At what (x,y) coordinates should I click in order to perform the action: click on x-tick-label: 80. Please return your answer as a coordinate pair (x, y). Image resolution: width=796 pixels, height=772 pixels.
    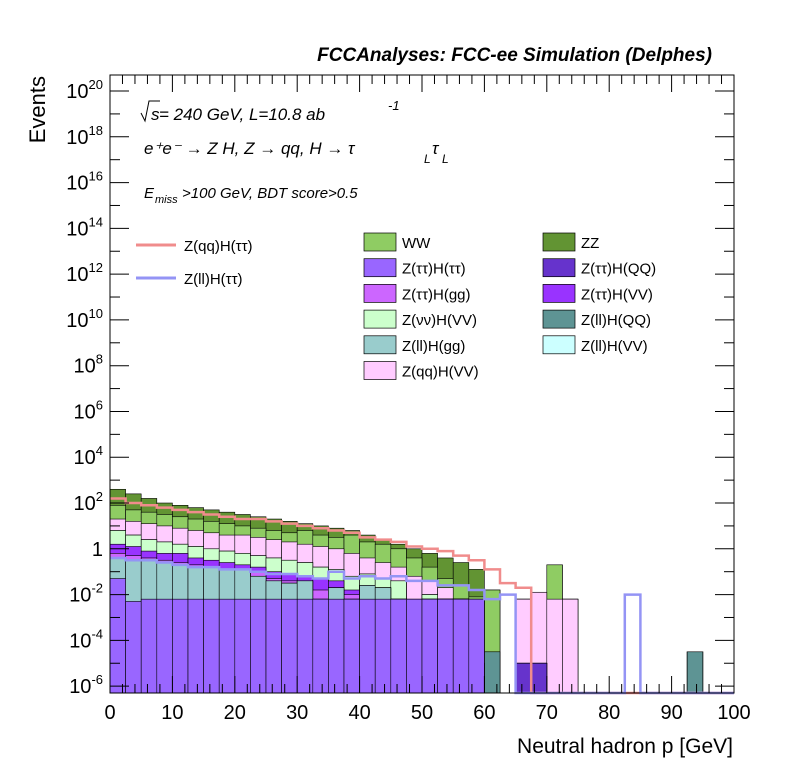
    Looking at the image, I should click on (609, 713).